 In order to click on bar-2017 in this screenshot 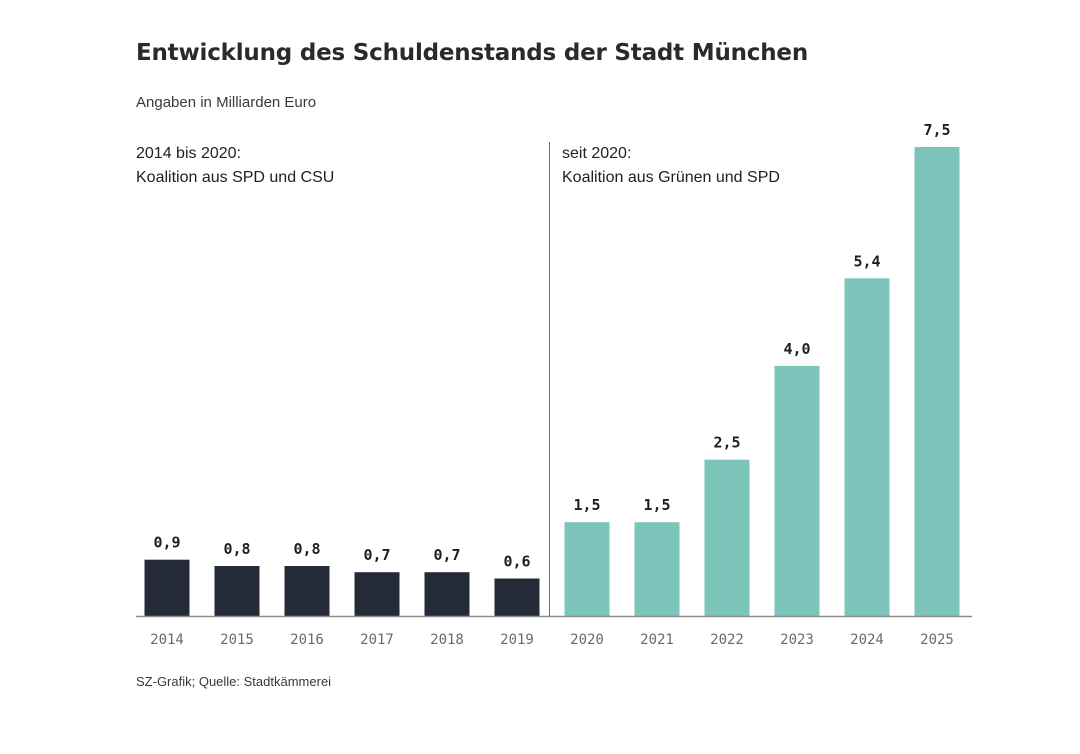, I will do `click(377, 594)`.